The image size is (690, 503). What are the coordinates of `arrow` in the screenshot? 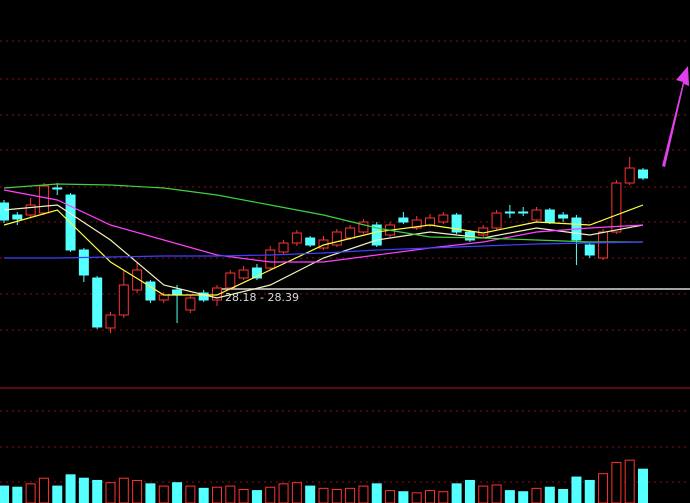 It's located at (675, 116).